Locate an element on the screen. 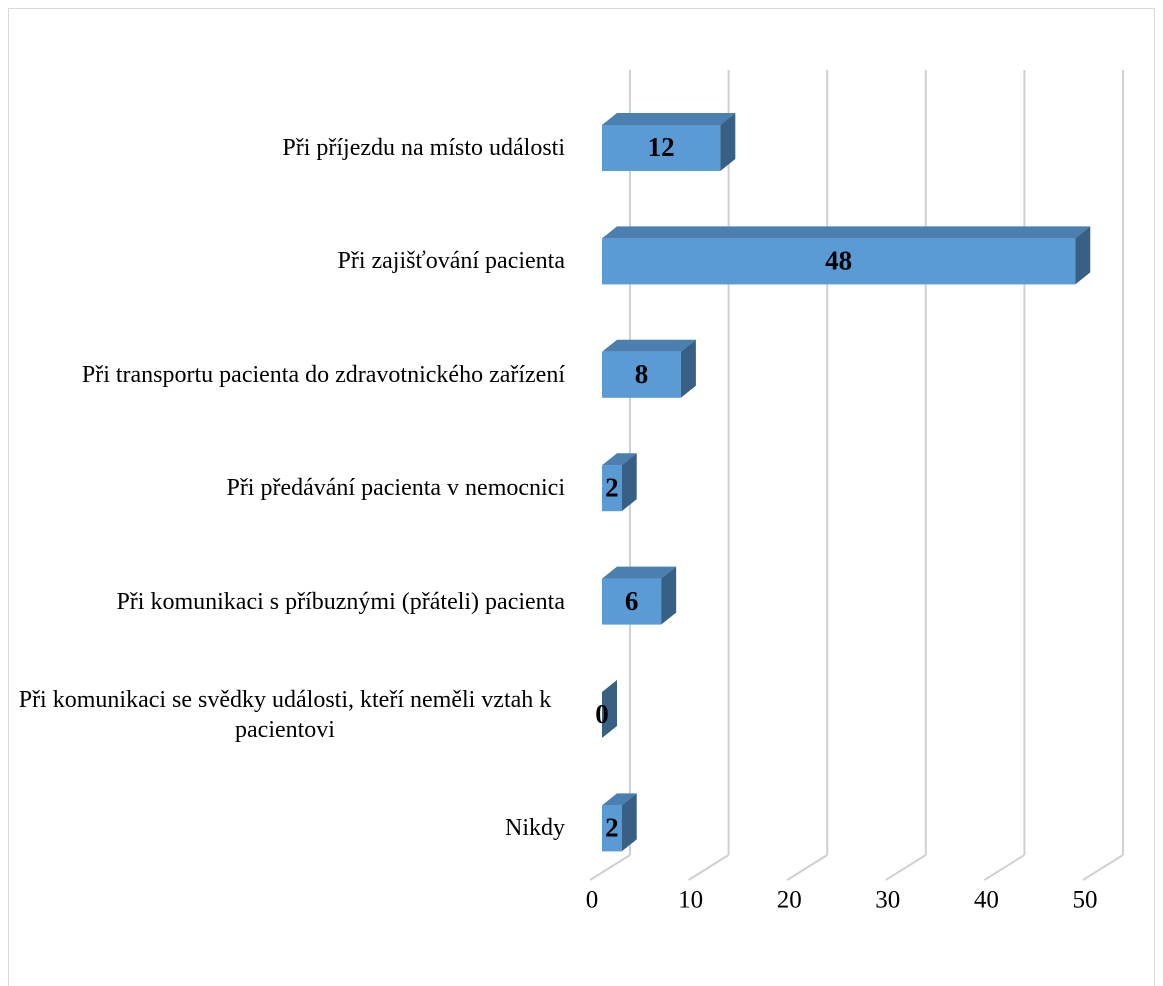 This screenshot has width=1163, height=986. category-label-box: Při příjezdu na místo události is located at coordinates (285, 148).